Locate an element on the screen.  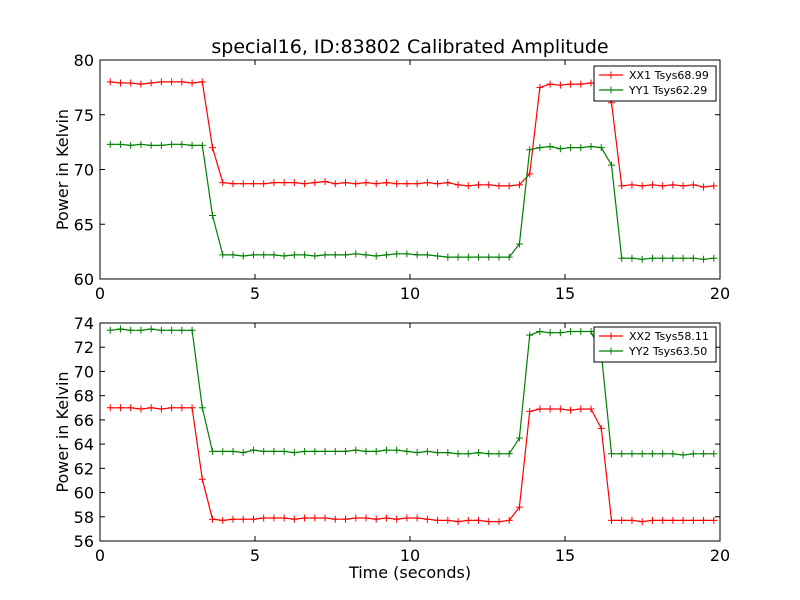
top-legend-item-2: YY1 Tsys62.29 is located at coordinates (653, 90).